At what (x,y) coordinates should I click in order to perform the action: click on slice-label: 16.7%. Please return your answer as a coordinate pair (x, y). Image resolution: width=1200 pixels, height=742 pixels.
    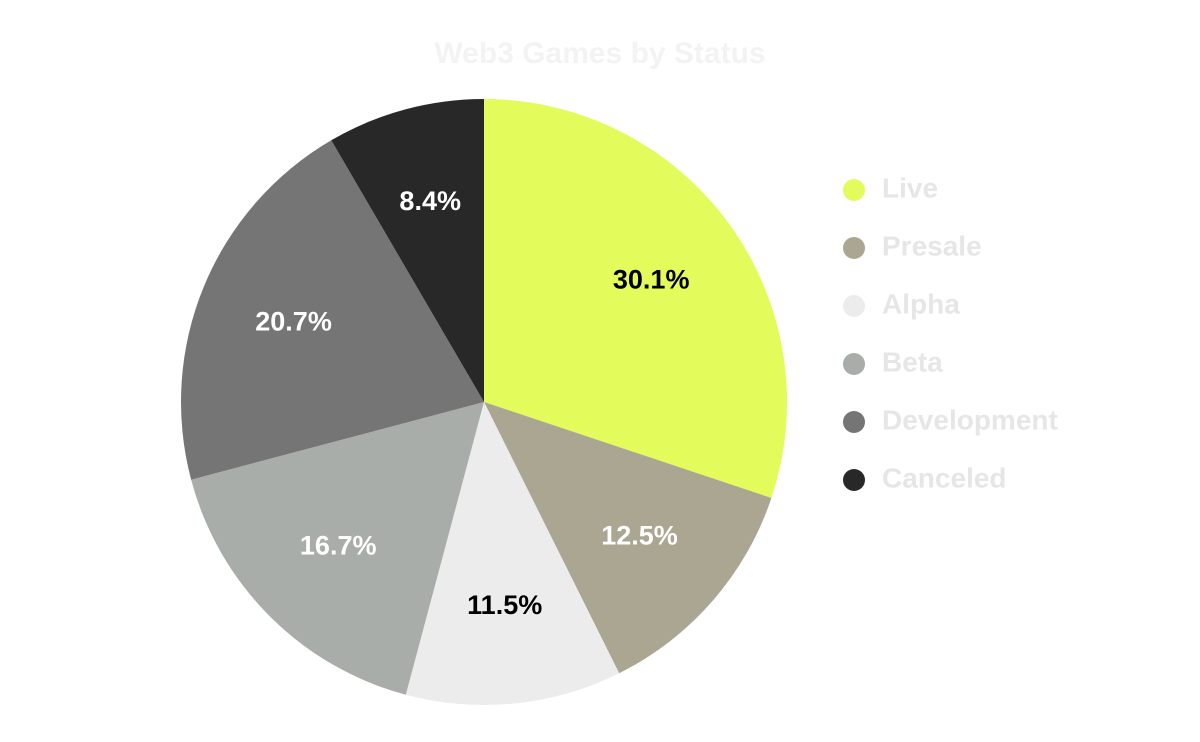
    Looking at the image, I should click on (338, 546).